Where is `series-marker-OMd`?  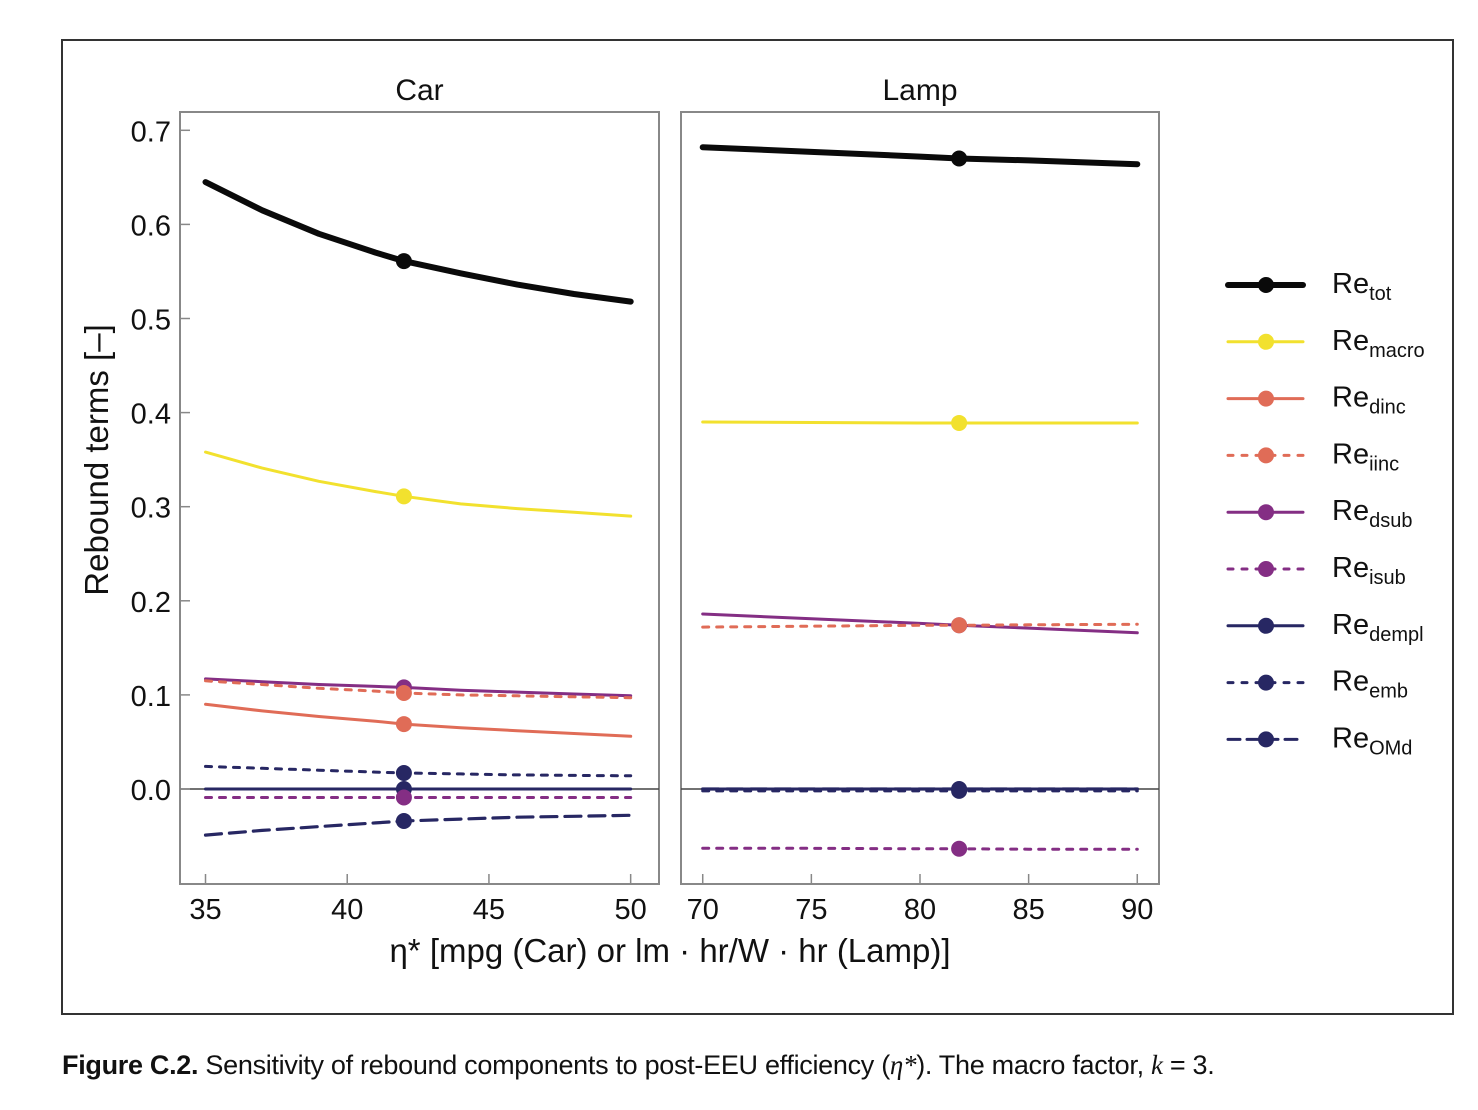 series-marker-OMd is located at coordinates (403, 820).